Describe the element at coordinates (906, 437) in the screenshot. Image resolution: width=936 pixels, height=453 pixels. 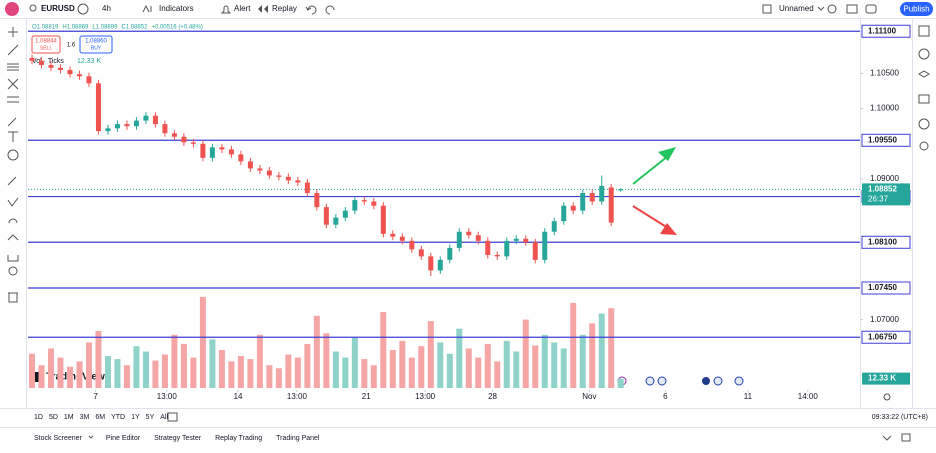
I see `maximize-panel` at that location.